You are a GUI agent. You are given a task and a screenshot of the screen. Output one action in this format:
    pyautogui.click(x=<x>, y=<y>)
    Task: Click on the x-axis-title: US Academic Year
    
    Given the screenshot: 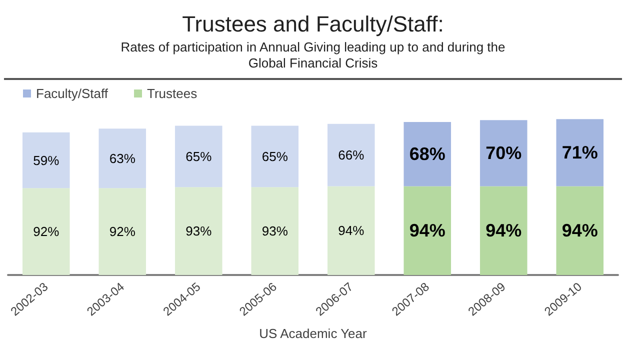 What is the action you would take?
    pyautogui.click(x=313, y=333)
    